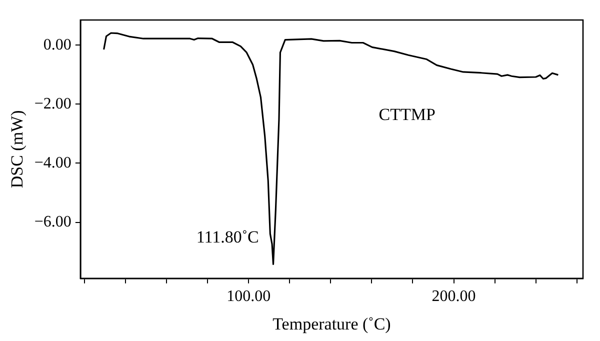 The height and width of the screenshot is (341, 600). I want to click on x-tick-label: 200.00, so click(454, 297).